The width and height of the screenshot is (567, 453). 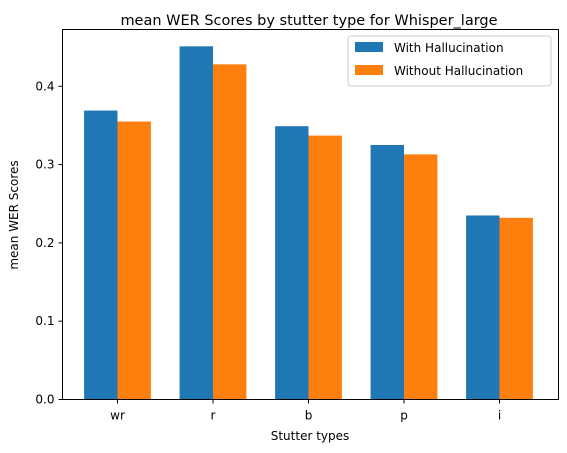 What do you see at coordinates (499, 416) in the screenshot?
I see `x-tick-label: i` at bounding box center [499, 416].